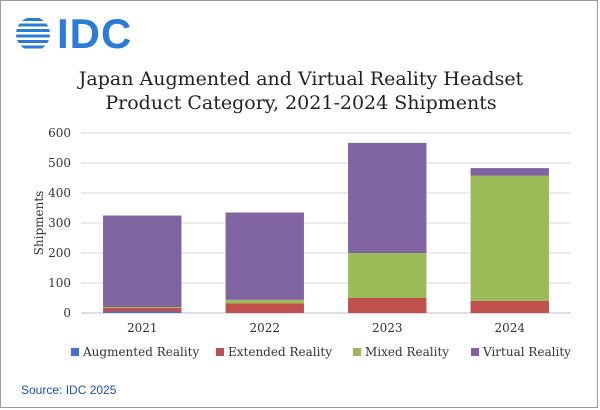  Describe the element at coordinates (39, 223) in the screenshot. I see `y-axis-title: Shipments` at that location.